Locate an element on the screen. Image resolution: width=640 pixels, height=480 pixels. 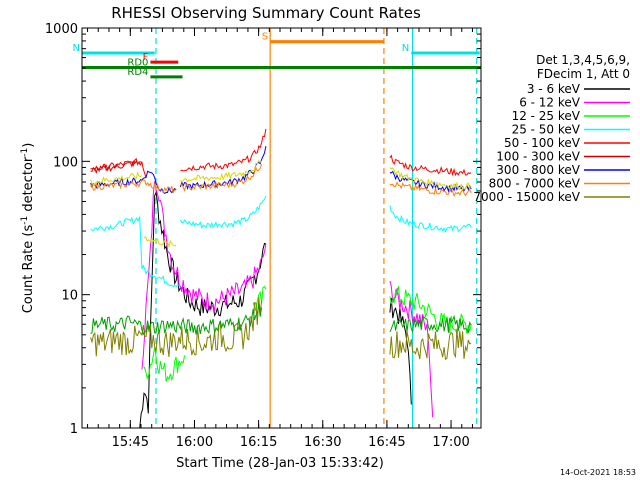
x-axis-label: Start Time (28-Jan-03 15:33:42) is located at coordinates (280, 463).